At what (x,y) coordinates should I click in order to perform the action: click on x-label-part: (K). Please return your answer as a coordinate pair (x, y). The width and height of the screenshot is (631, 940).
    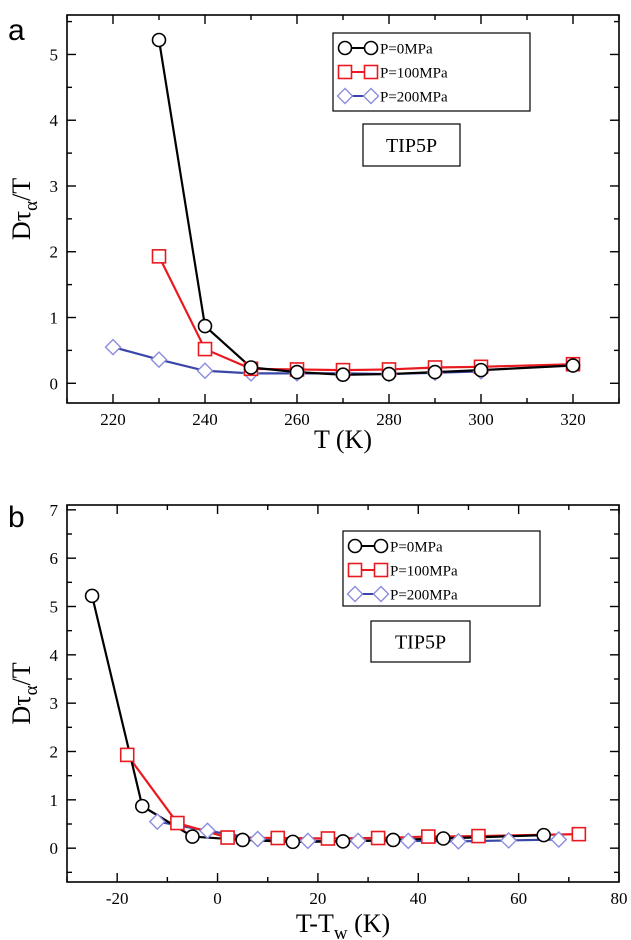
    Looking at the image, I should click on (369, 923).